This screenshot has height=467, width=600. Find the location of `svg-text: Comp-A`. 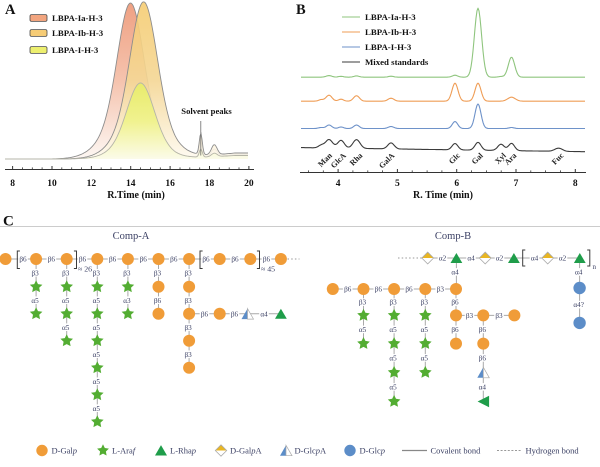

svg-text: Comp-A is located at coordinates (131, 236).